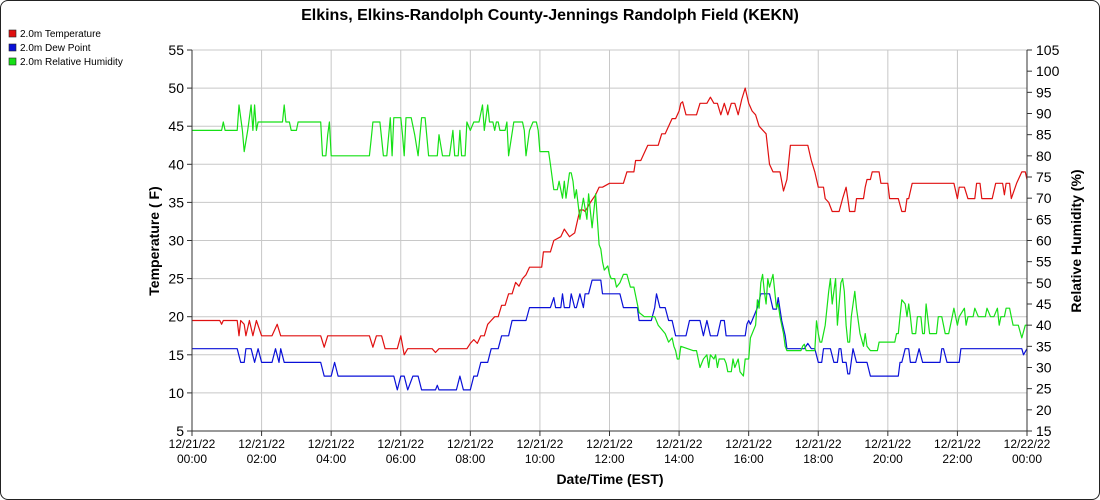  I want to click on y-tick-label: 55, so click(176, 50).